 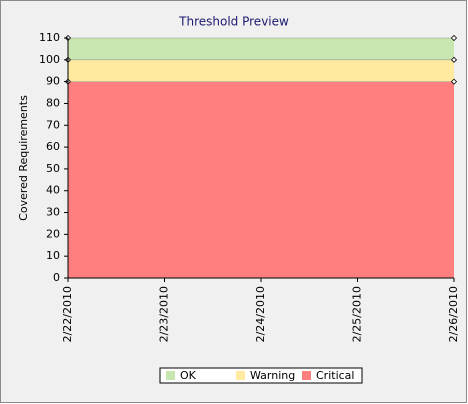 What do you see at coordinates (49, 59) in the screenshot?
I see `y-tick-label: 100` at bounding box center [49, 59].